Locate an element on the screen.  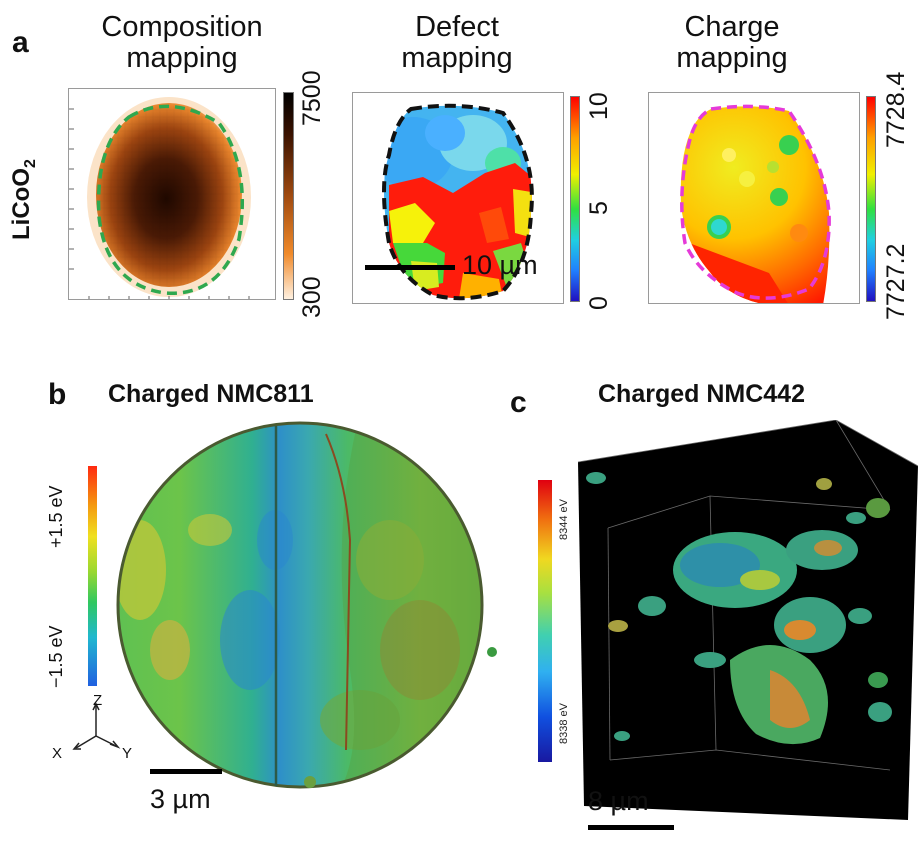
composition-map is located at coordinates (172, 194).